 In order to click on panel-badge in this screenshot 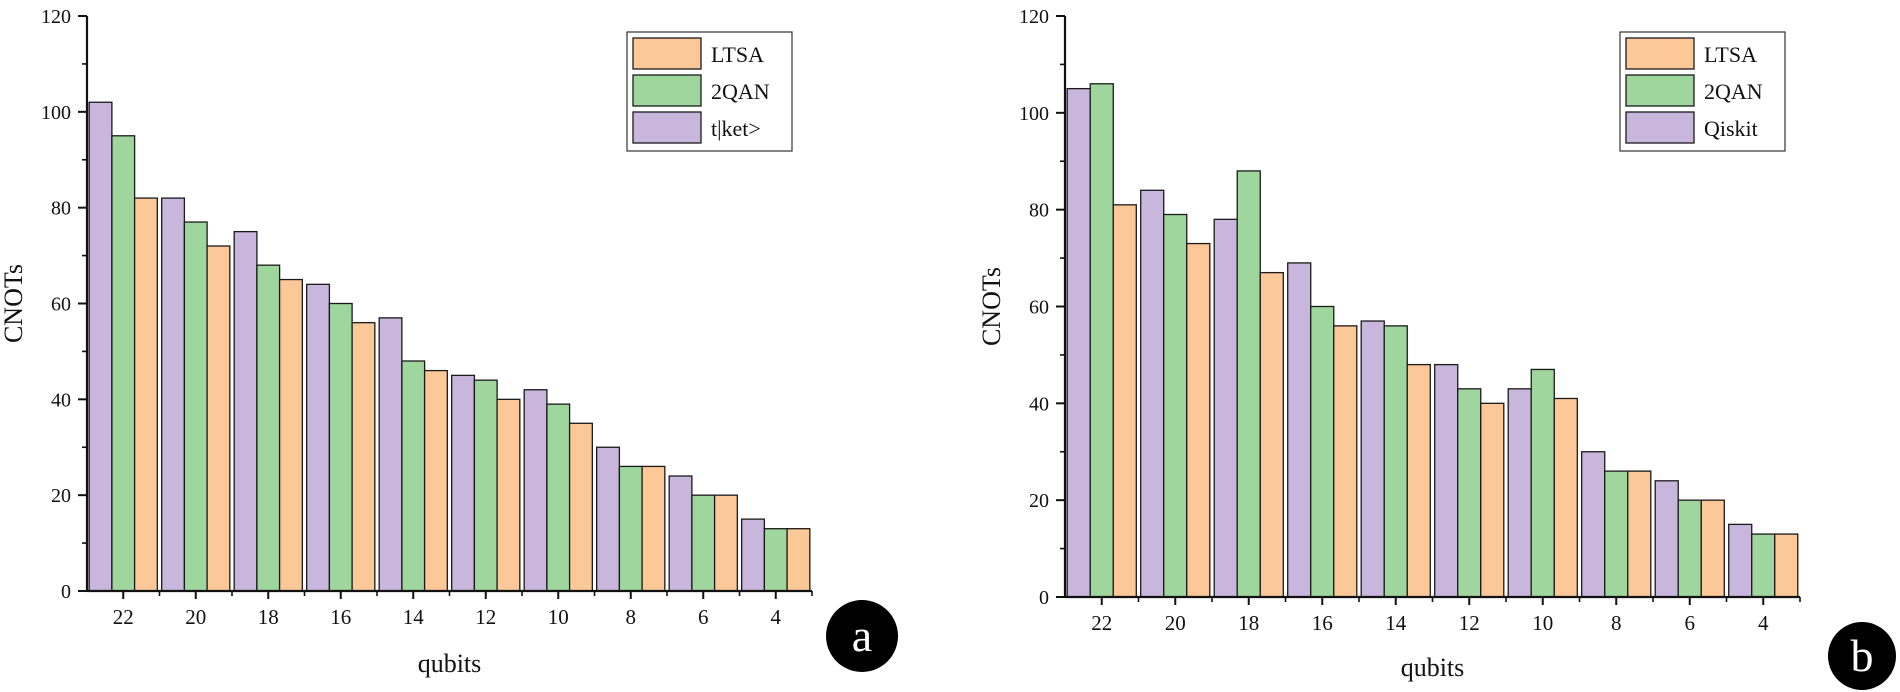, I will do `click(862, 636)`.